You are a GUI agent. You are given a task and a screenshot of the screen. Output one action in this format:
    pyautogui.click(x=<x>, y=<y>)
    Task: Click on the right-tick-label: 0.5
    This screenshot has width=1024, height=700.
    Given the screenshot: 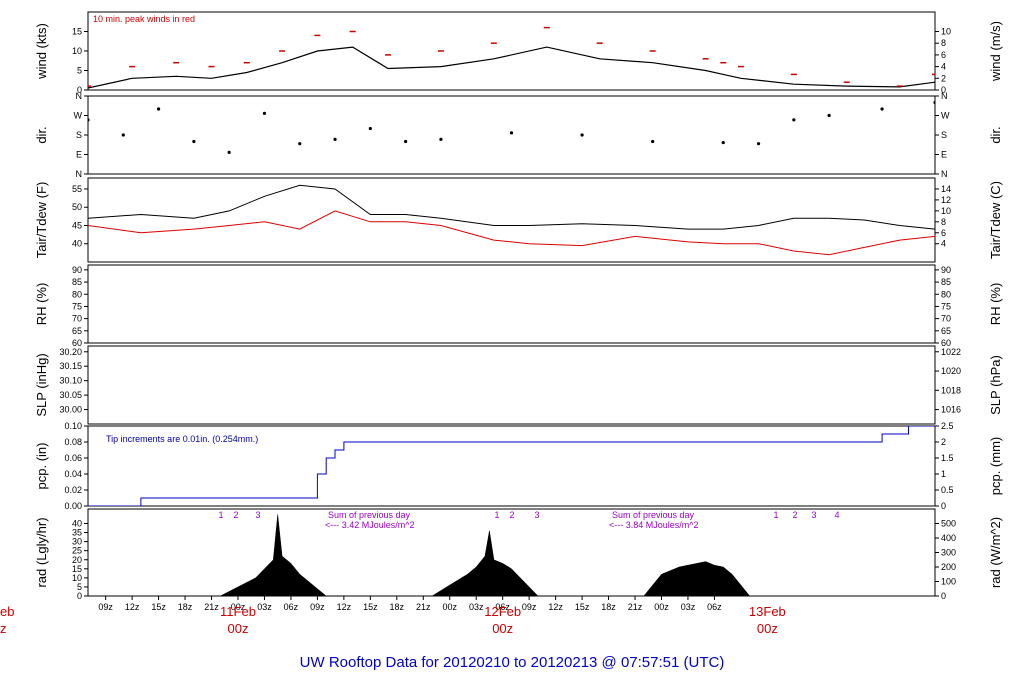 What is the action you would take?
    pyautogui.click(x=947, y=490)
    